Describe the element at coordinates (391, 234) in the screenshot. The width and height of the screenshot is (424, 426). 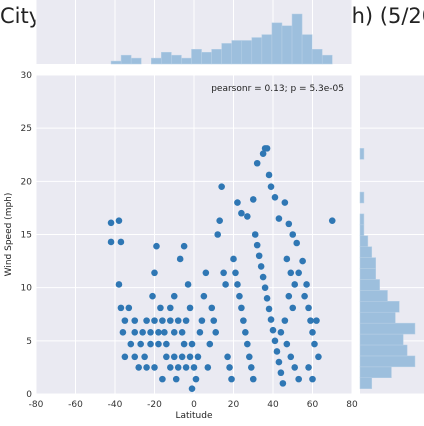
I see `right-marginal-histogram` at that location.